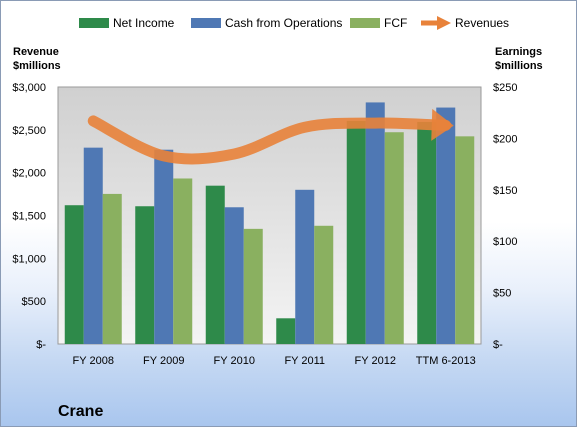 This screenshot has height=431, width=577. I want to click on right-tick-label: $50, so click(502, 294).